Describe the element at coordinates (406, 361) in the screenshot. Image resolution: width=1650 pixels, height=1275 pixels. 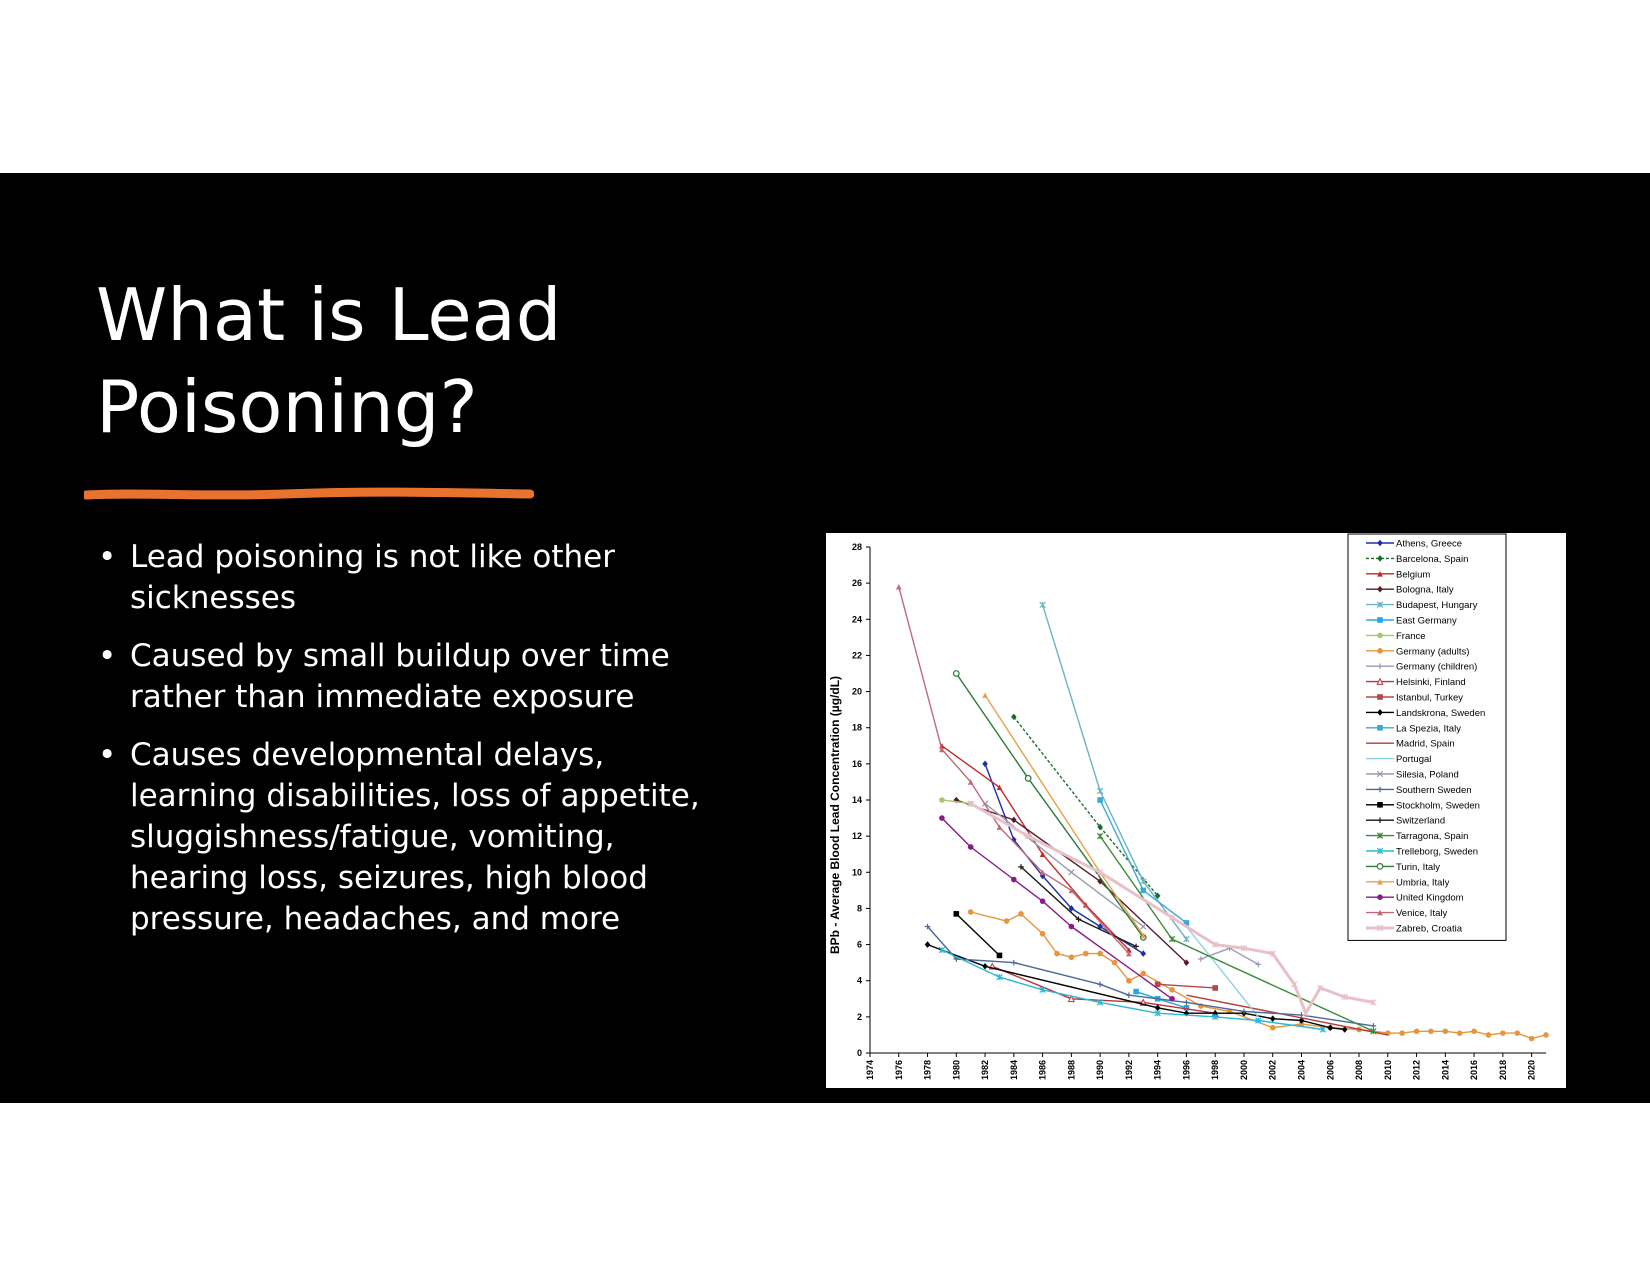
I see `slide-title: What is Lead Poisoning?` at that location.